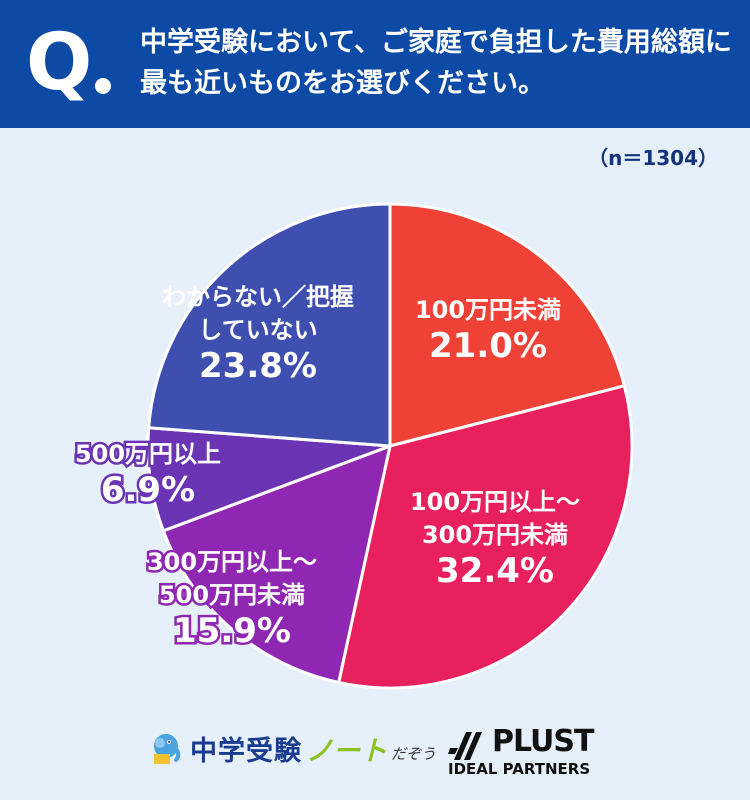  What do you see at coordinates (258, 297) in the screenshot?
I see `slice-label-text-4-0: わからない／把握` at bounding box center [258, 297].